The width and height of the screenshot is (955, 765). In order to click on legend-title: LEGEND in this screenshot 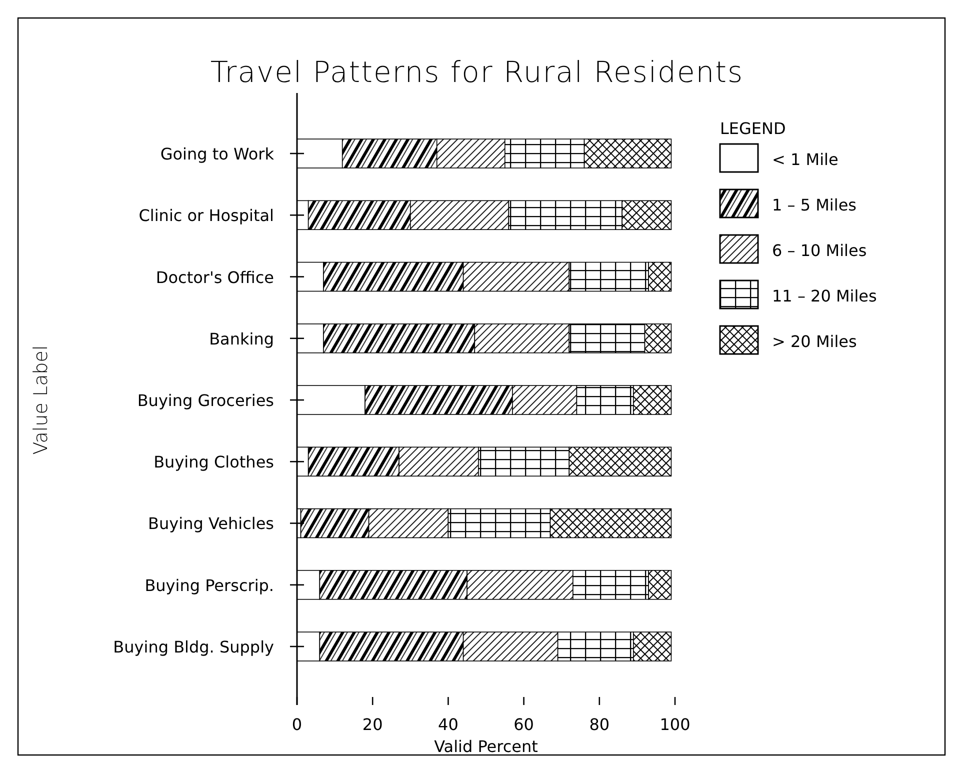, I will do `click(753, 128)`.